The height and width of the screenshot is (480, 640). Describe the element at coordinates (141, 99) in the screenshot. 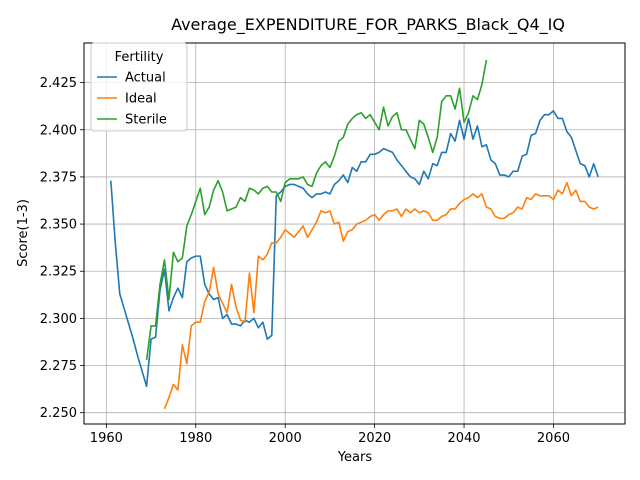

I see `legend-label-ideal: Ideal` at that location.